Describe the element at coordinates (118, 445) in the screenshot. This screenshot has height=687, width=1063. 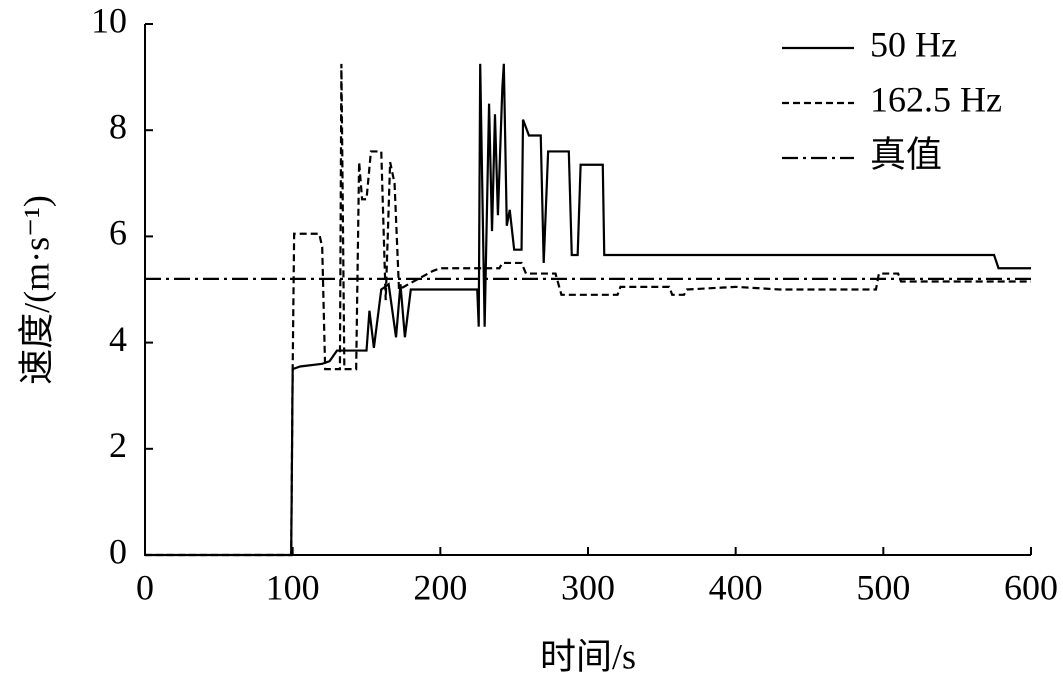
I see `y-tick-label: 2` at that location.